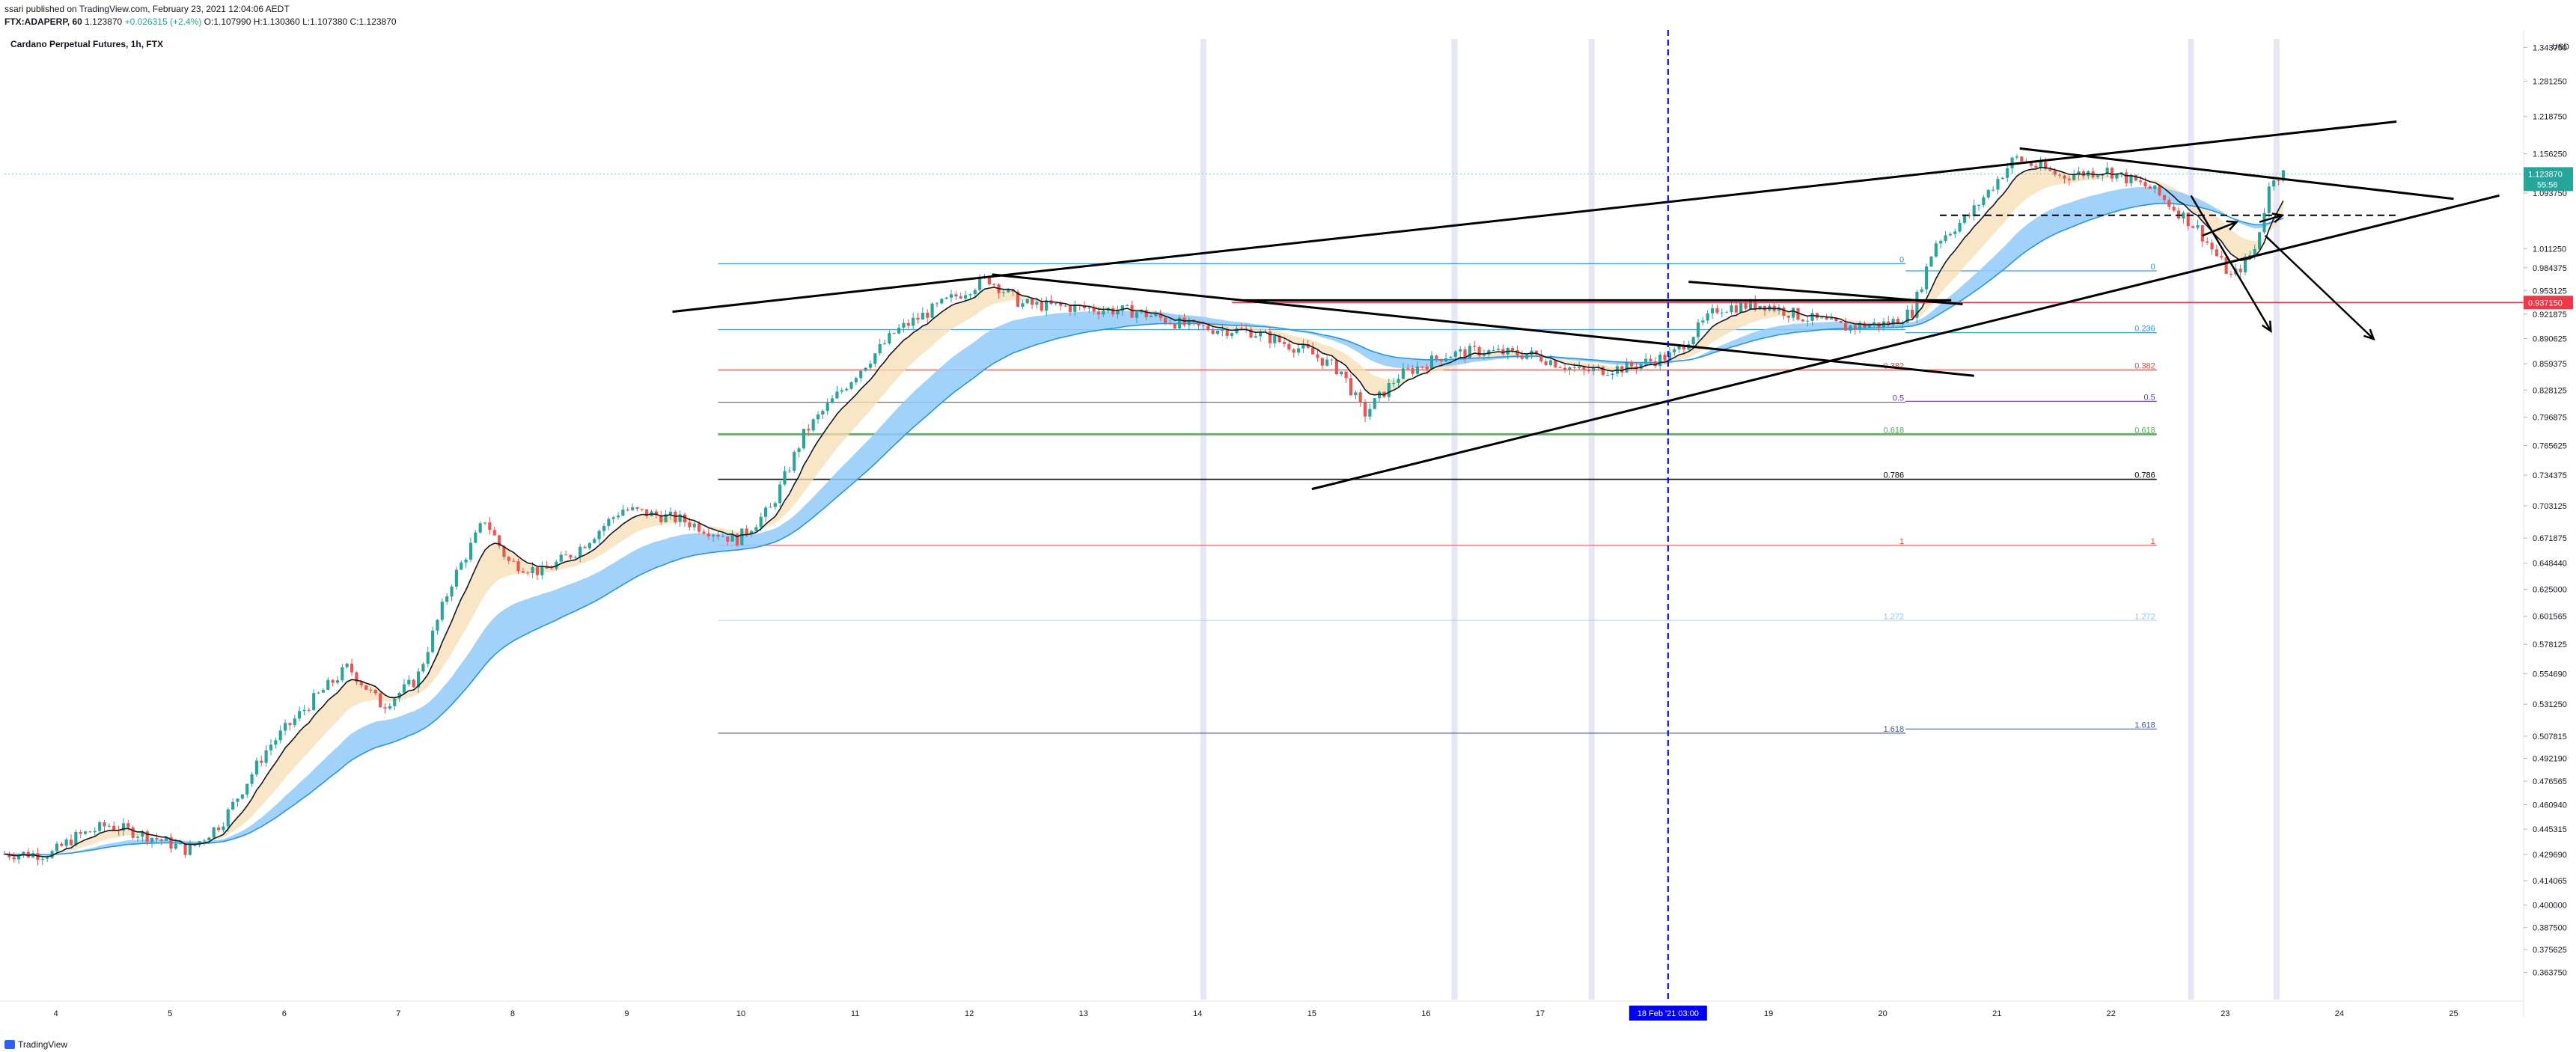 The image size is (2576, 1052). What do you see at coordinates (2548, 303) in the screenshot?
I see `marked-price-tag` at bounding box center [2548, 303].